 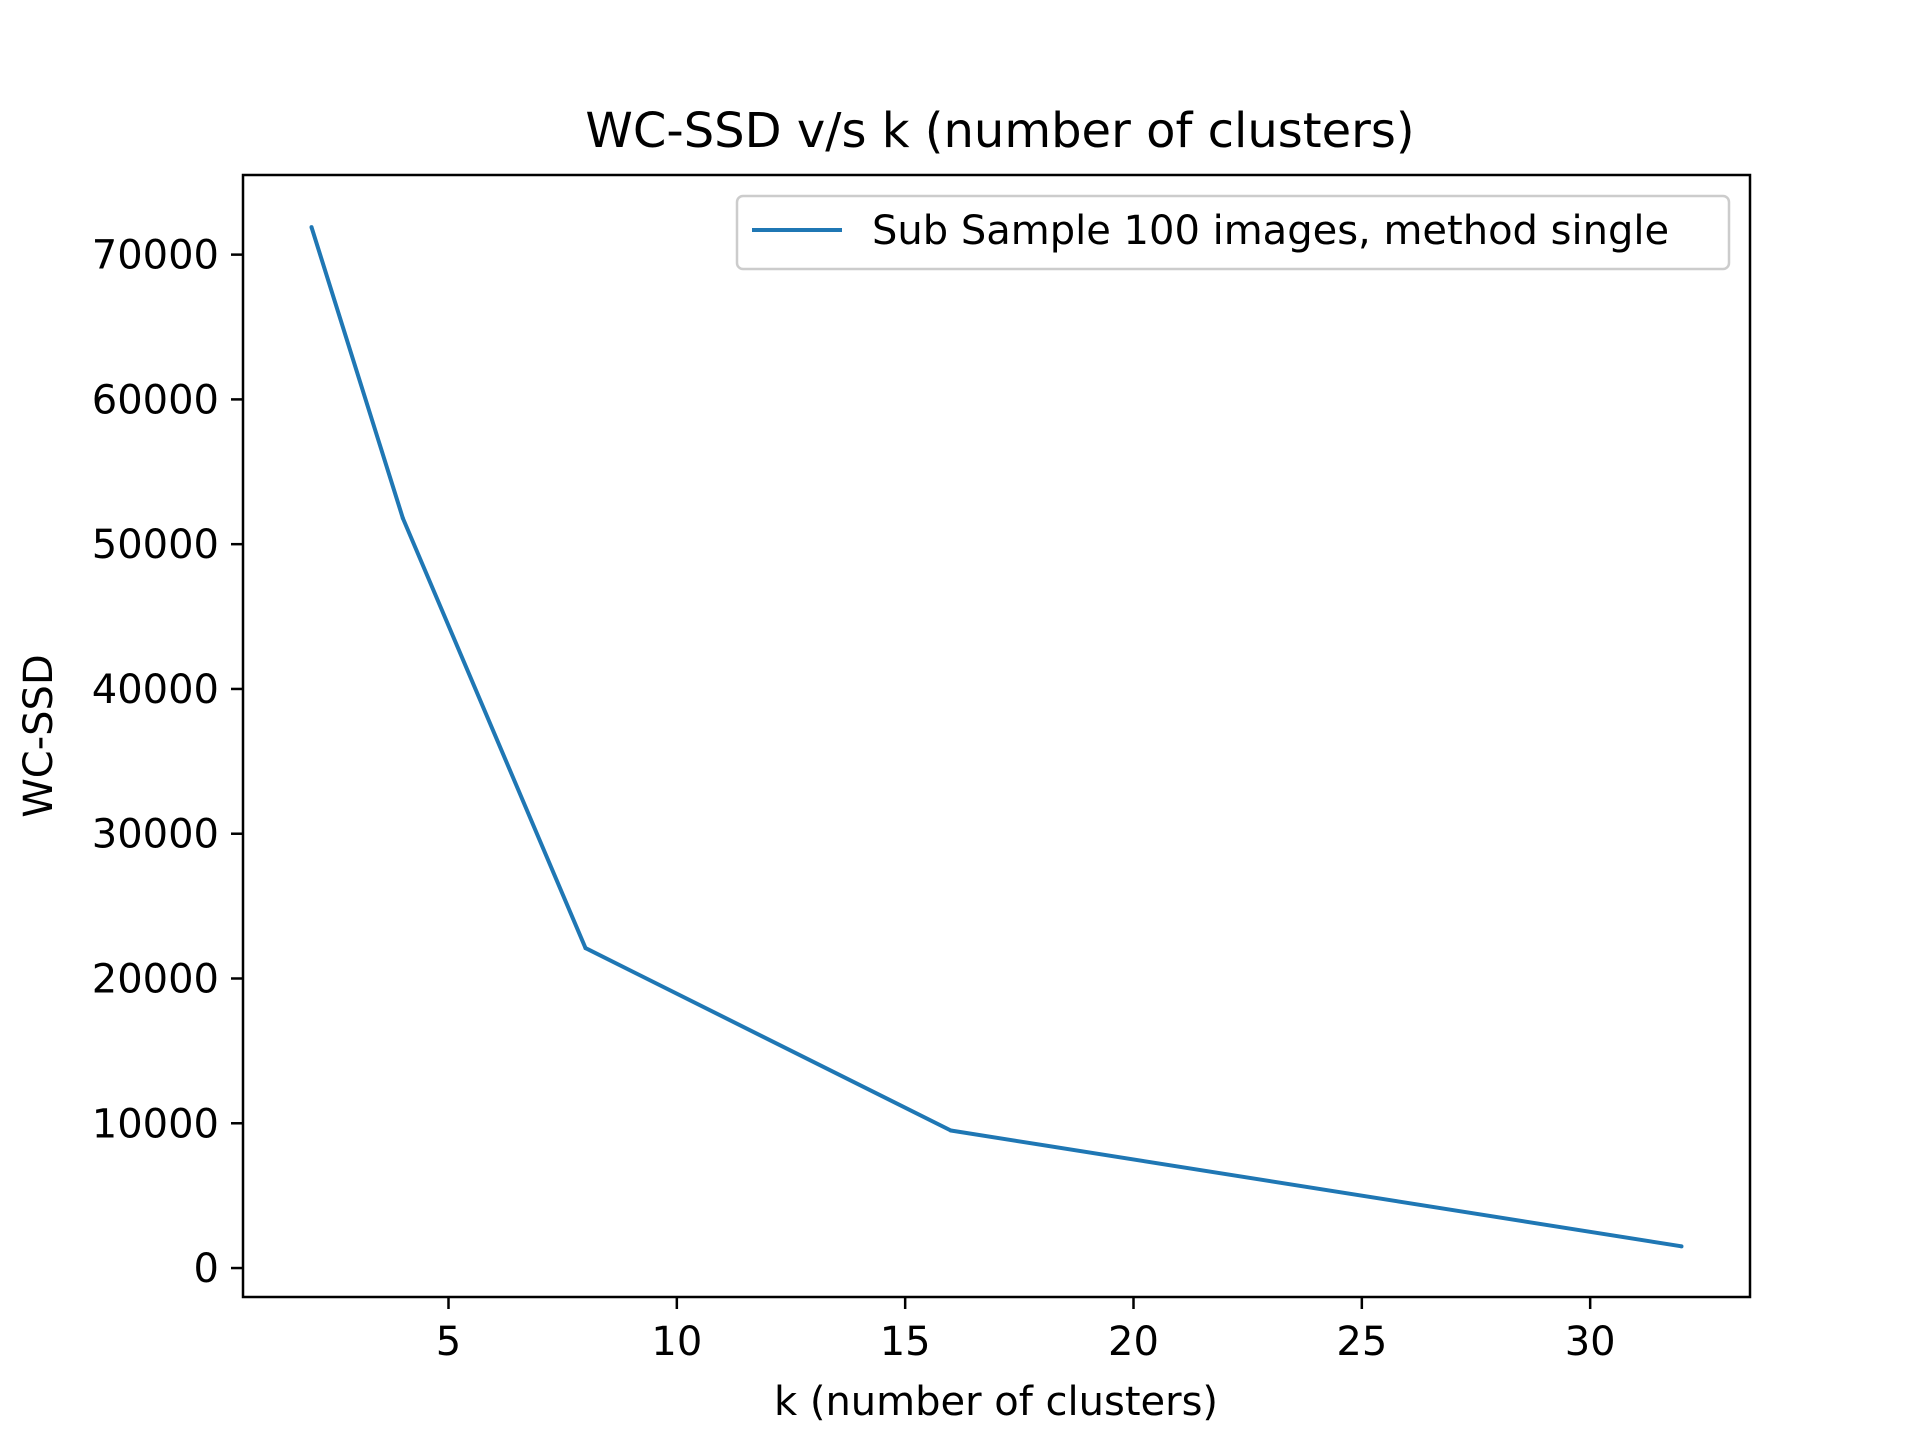 I want to click on legend-label: Sub Sample 100 images, method single, so click(x=1270, y=231).